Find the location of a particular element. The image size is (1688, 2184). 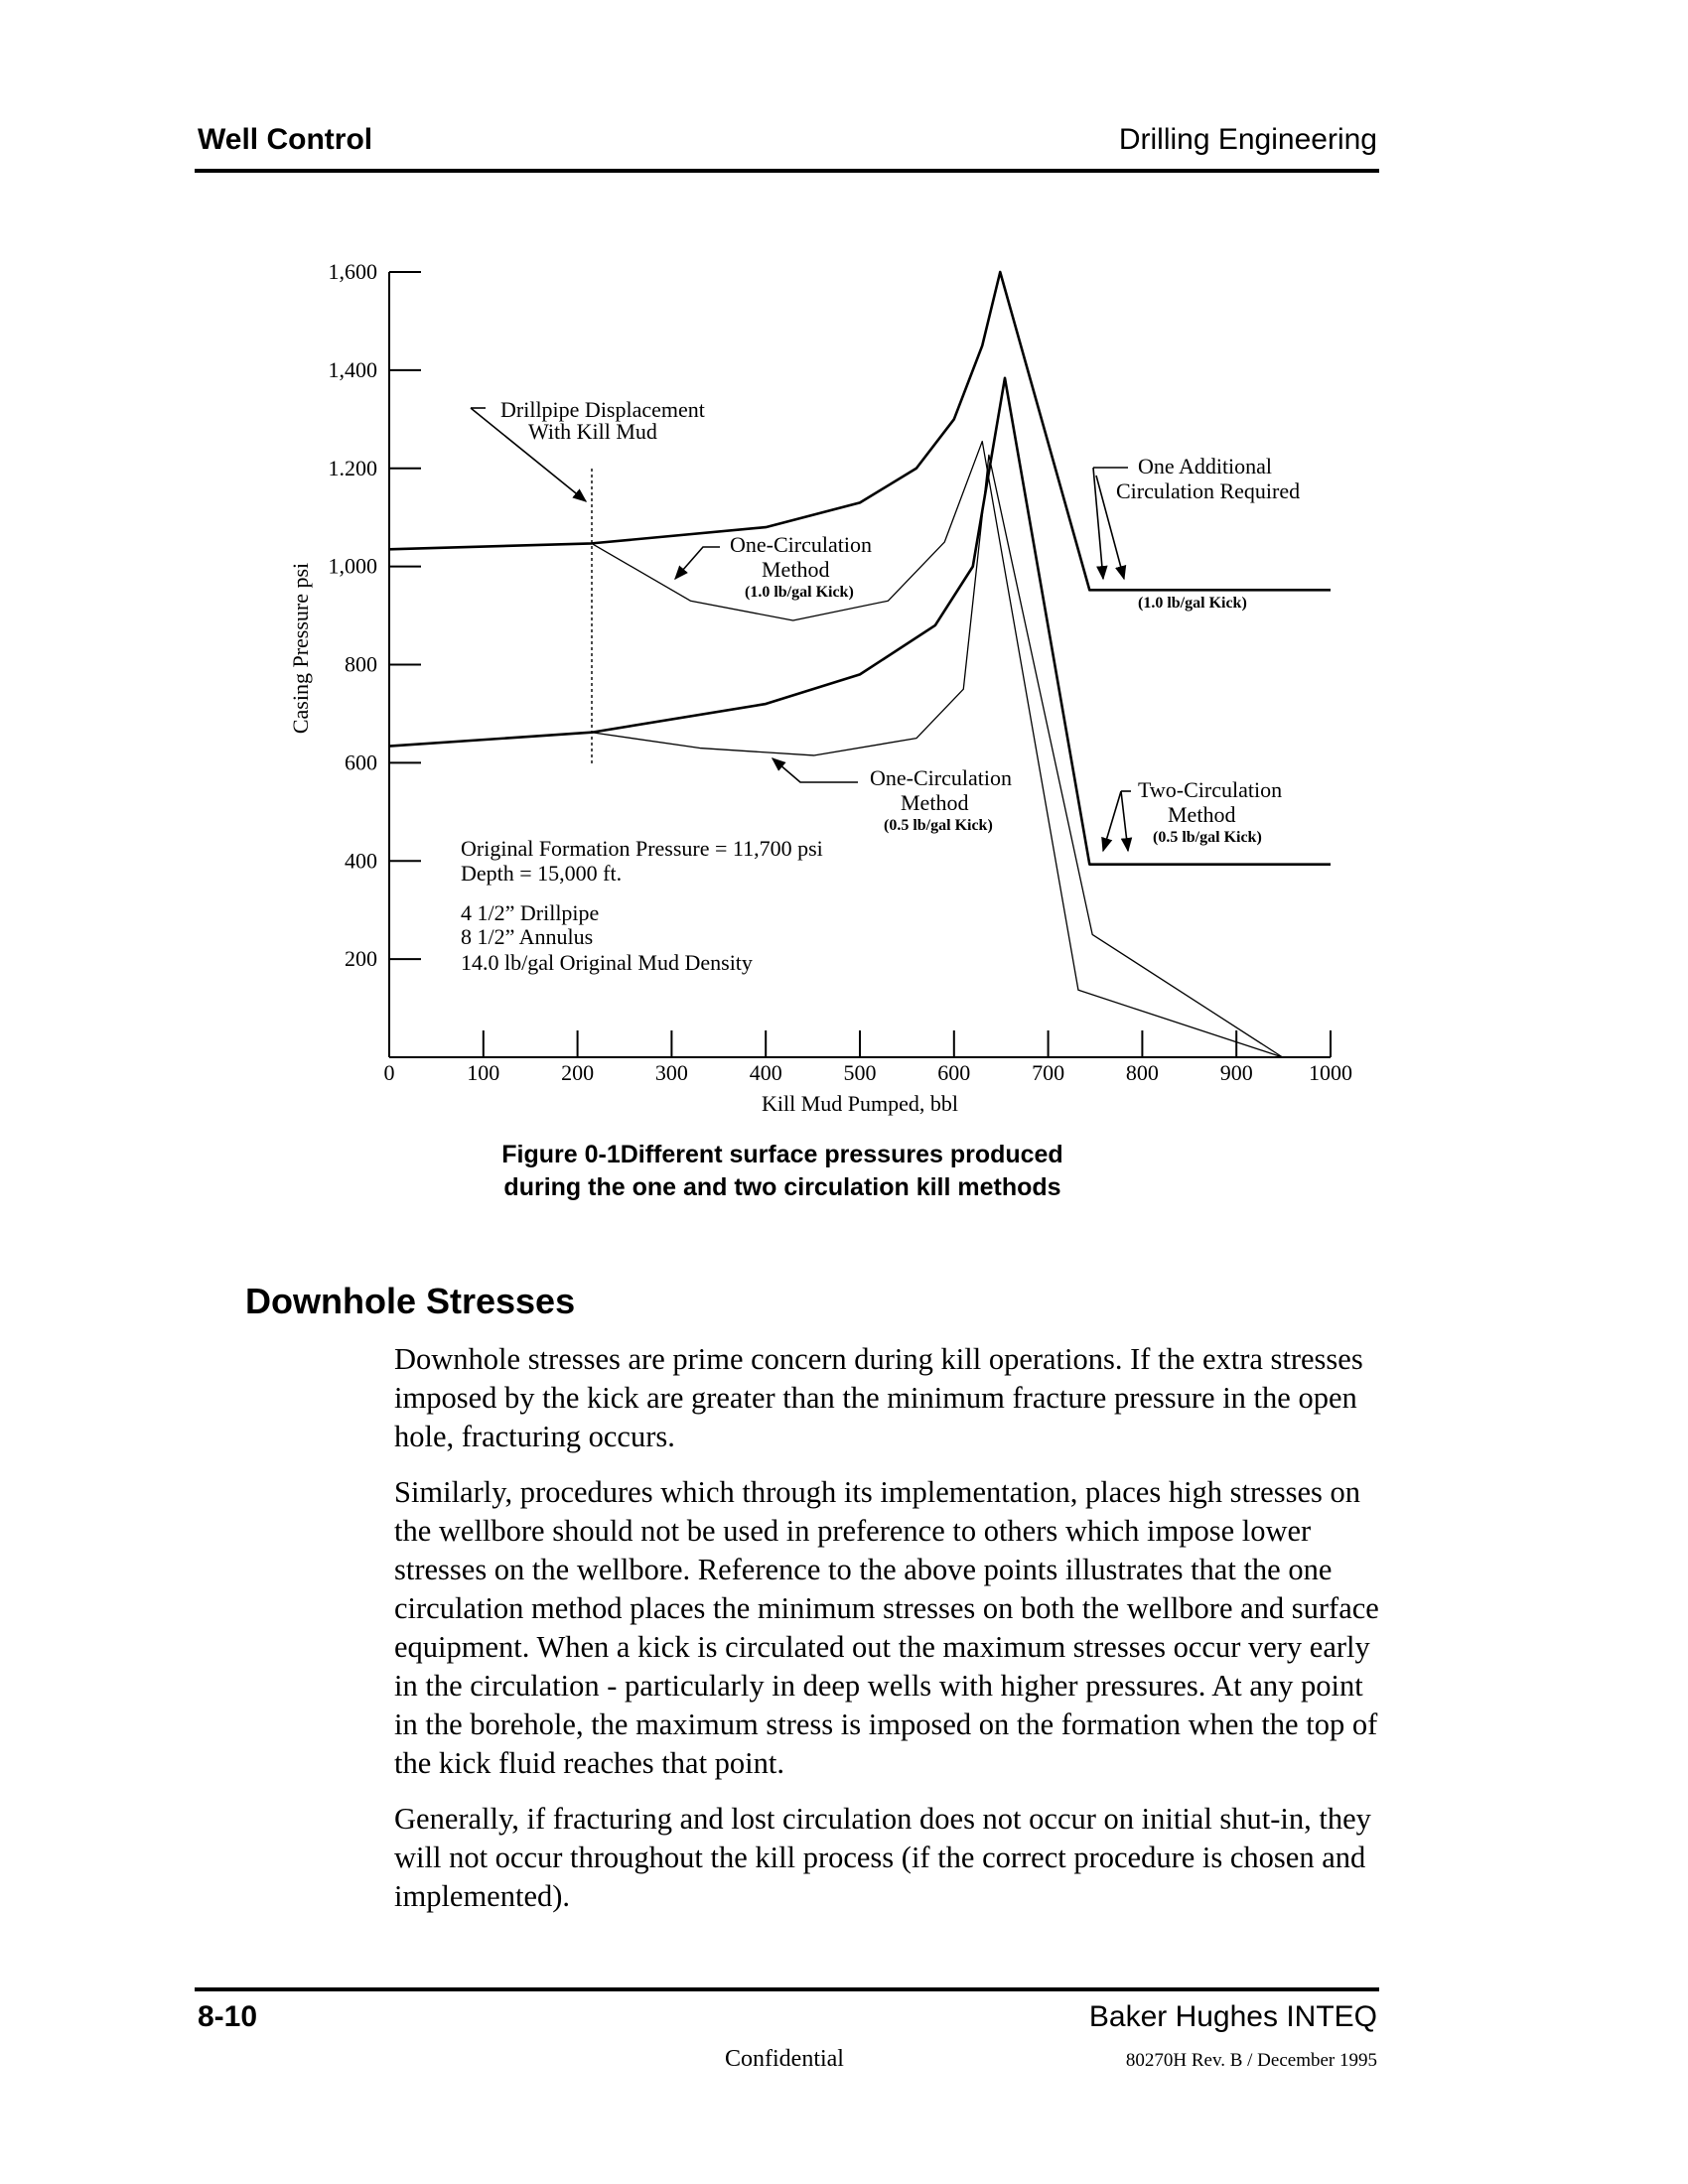

header-rule is located at coordinates (787, 171).